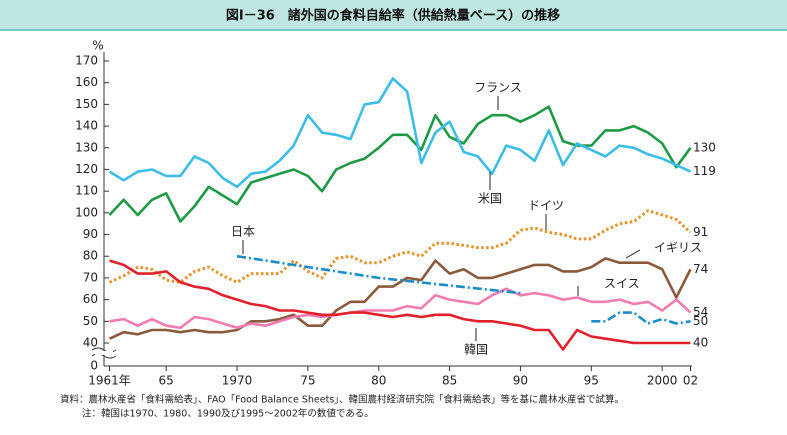 This screenshot has width=787, height=435. I want to click on end-label: 91, so click(700, 232).